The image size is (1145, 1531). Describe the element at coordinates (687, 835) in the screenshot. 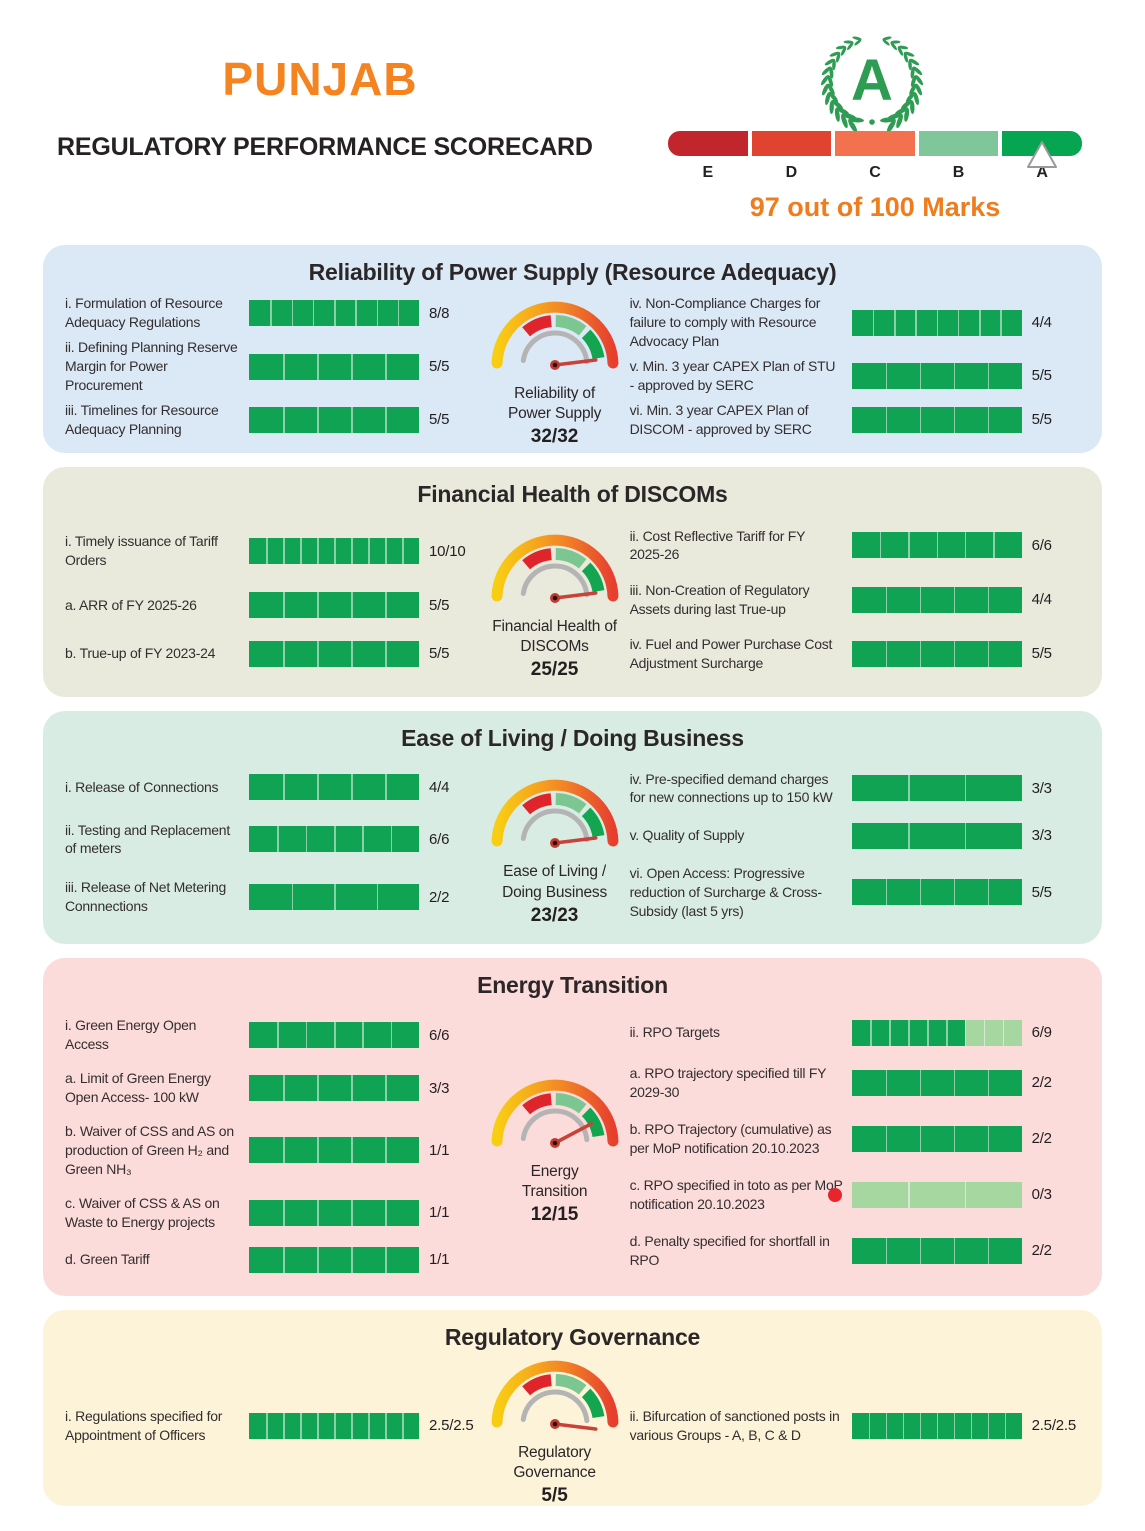

I see `item-label: v. Quality of Supply` at that location.